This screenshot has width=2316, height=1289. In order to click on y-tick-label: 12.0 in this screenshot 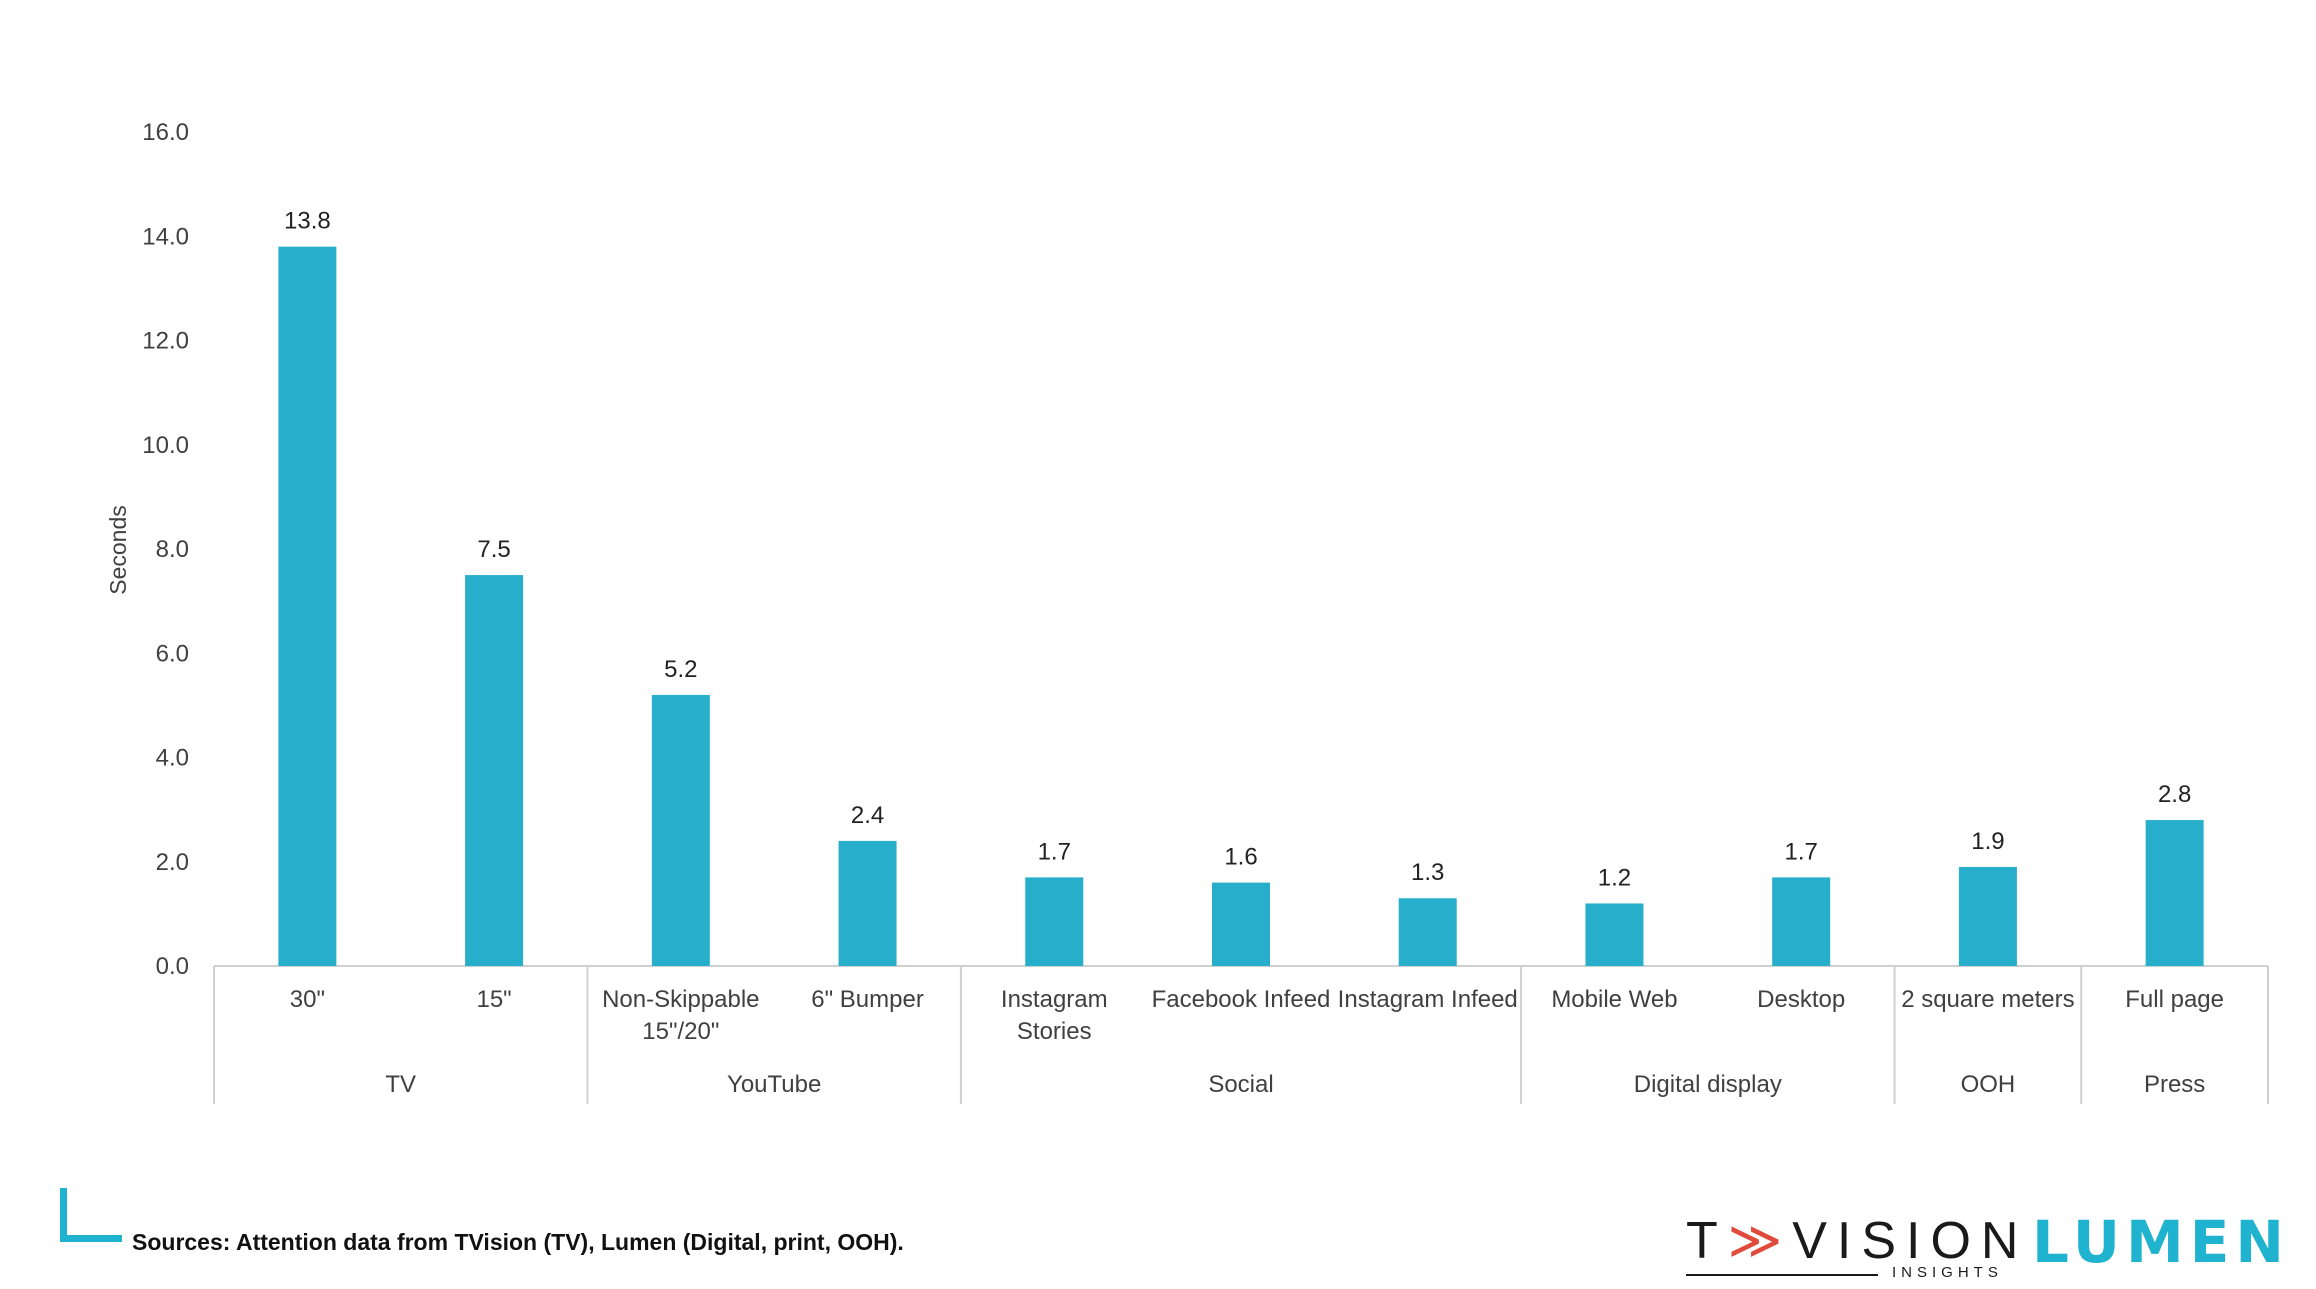, I will do `click(165, 341)`.